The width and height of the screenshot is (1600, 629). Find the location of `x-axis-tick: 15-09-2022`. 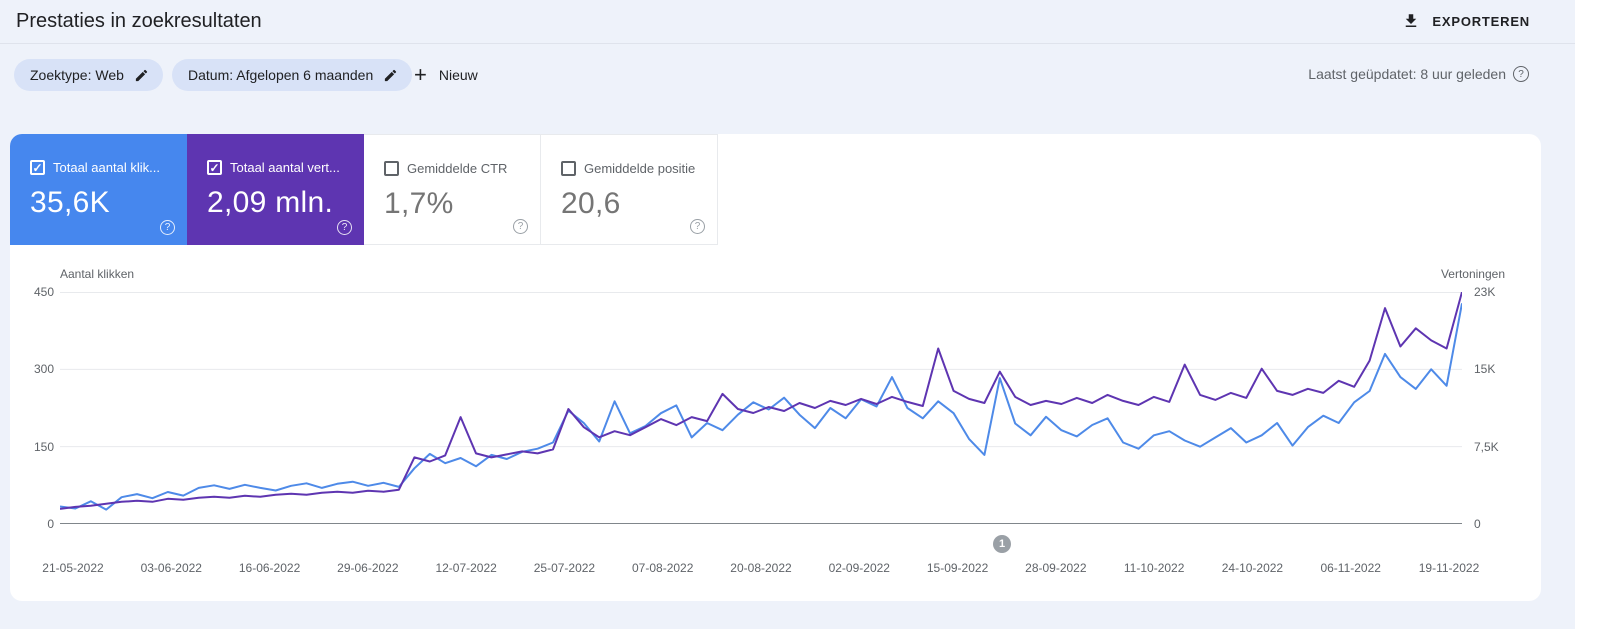

x-axis-tick: 15-09-2022 is located at coordinates (957, 568).